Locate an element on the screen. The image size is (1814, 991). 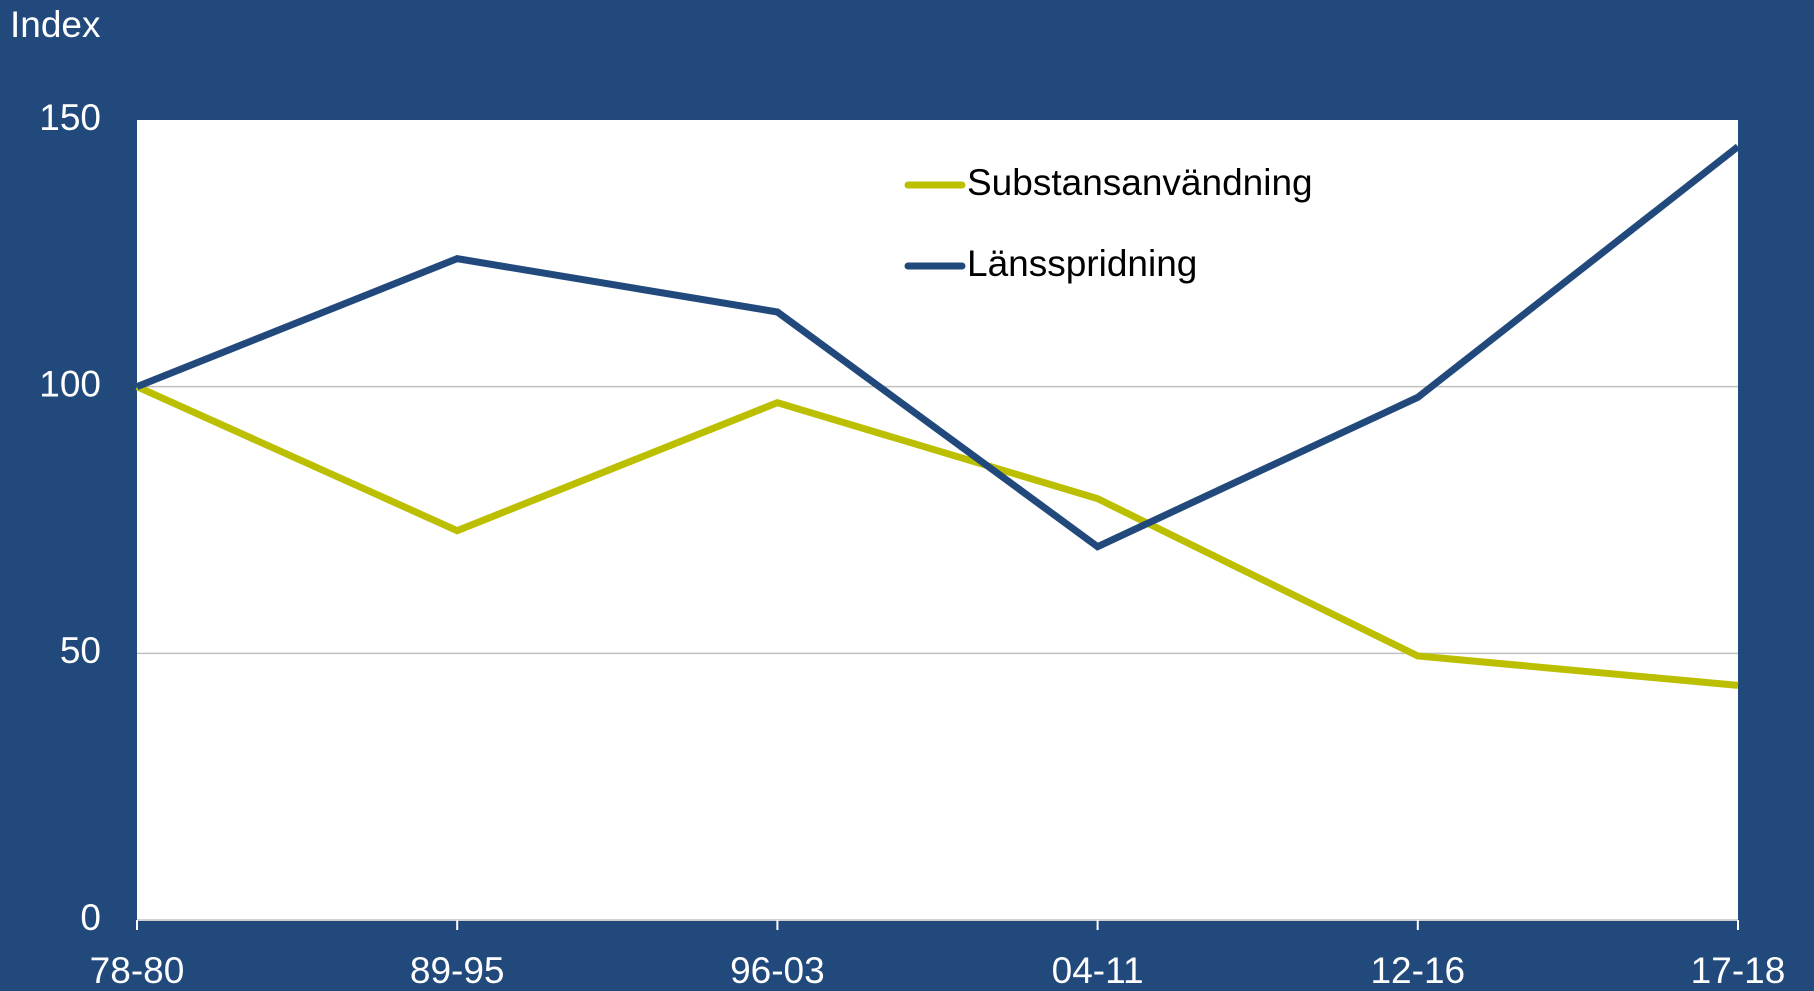
x-tick-label: 96-03 is located at coordinates (777, 970).